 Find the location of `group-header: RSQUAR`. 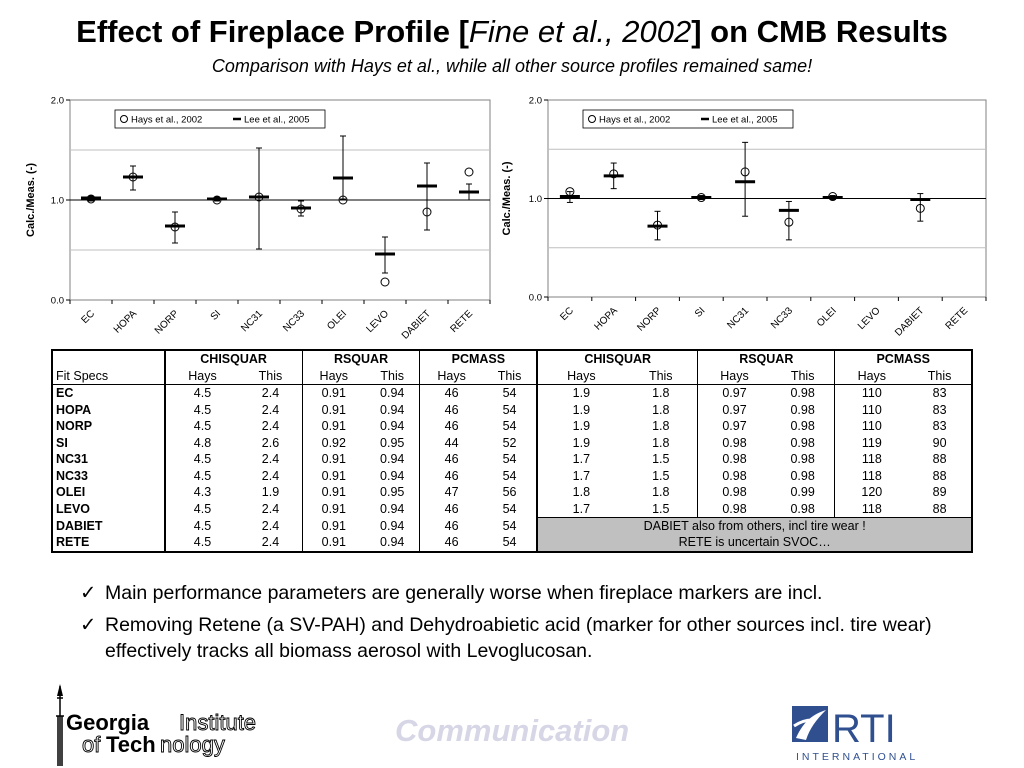

group-header: RSQUAR is located at coordinates (766, 359).